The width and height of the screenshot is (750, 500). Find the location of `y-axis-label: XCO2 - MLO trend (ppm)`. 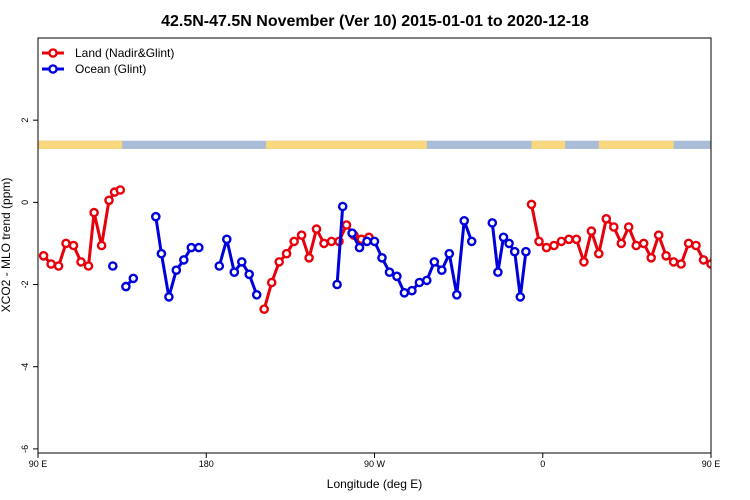

y-axis-label: XCO2 - MLO trend (ppm) is located at coordinates (6, 245).